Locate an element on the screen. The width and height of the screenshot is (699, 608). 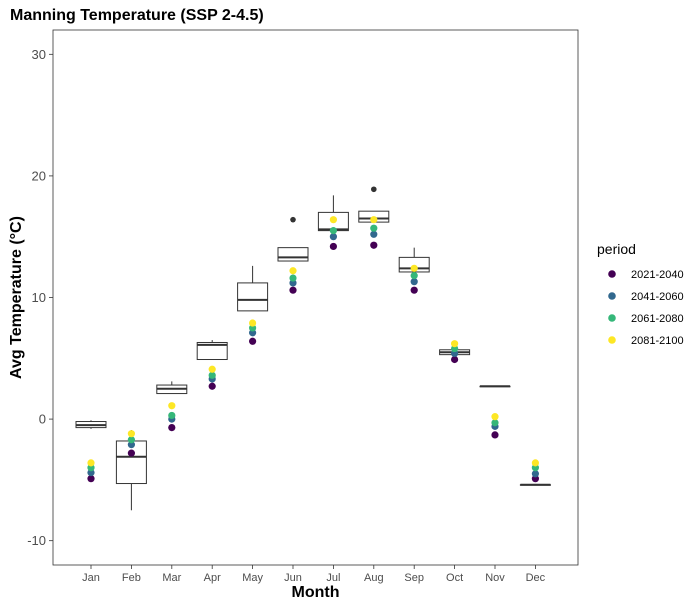
x-tick-label: Feb is located at coordinates (131, 578).